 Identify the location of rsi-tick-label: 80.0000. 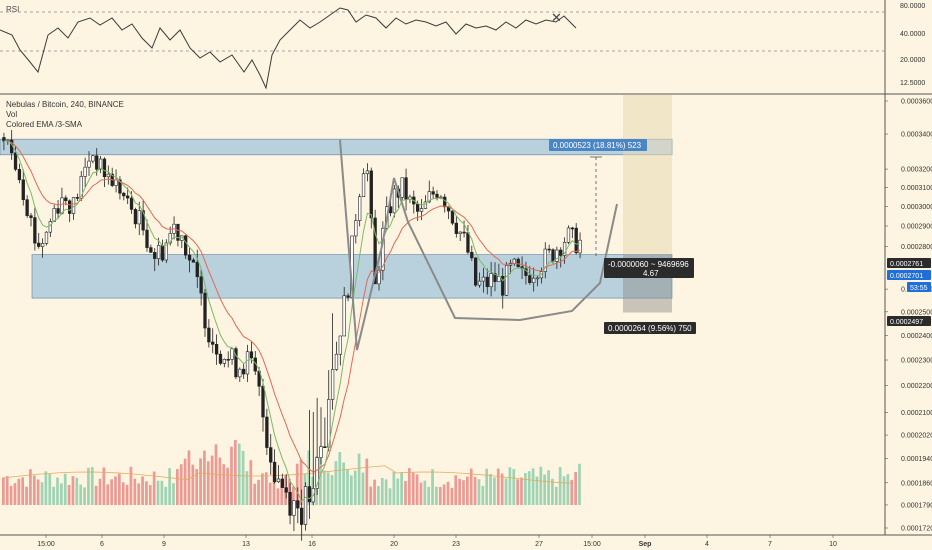
(912, 6).